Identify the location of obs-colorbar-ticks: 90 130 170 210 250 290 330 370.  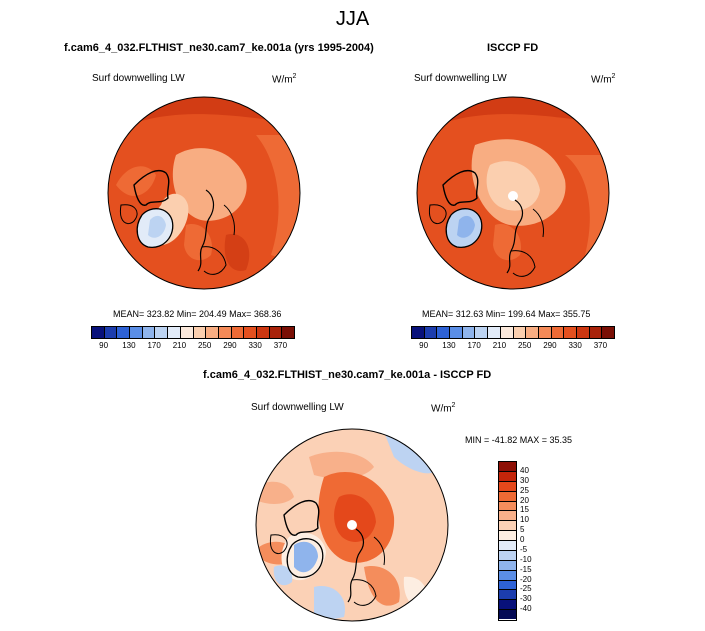
(513, 346).